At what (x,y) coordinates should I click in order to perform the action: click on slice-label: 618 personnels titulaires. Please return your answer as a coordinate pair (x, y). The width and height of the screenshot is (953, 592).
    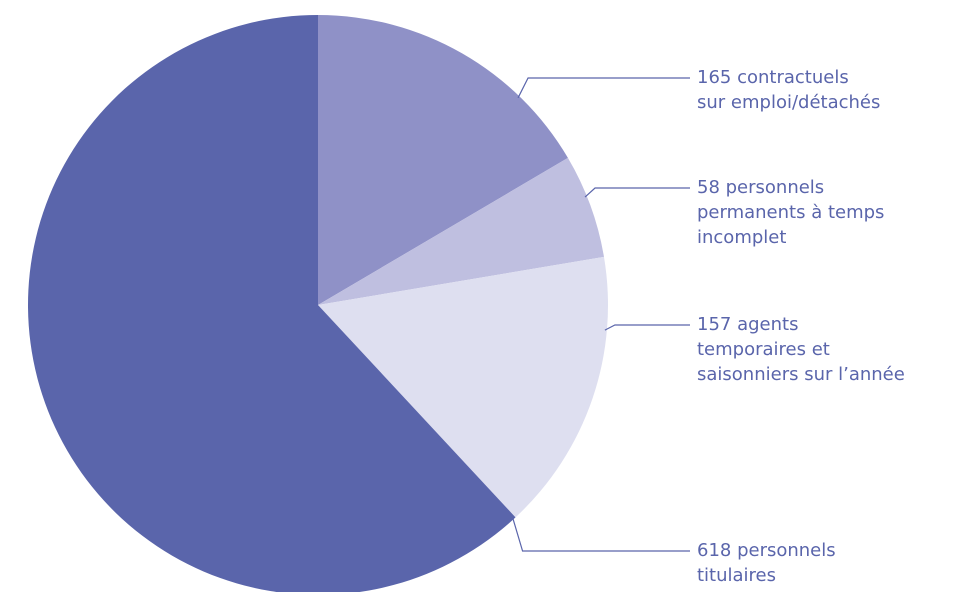
    Looking at the image, I should click on (766, 563).